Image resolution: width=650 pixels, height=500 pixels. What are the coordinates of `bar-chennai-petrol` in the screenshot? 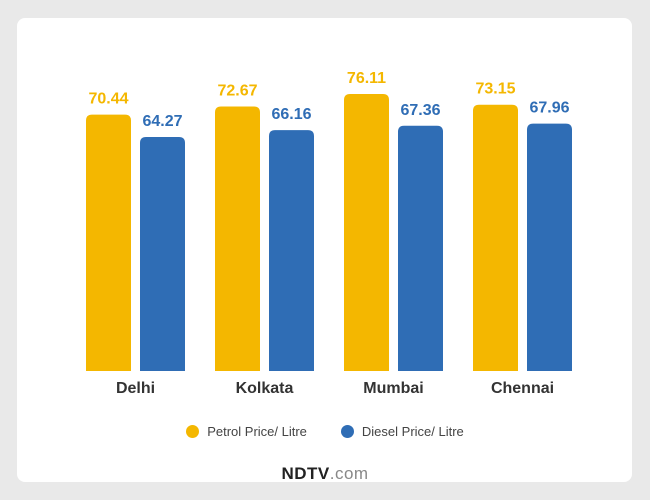 It's located at (495, 237).